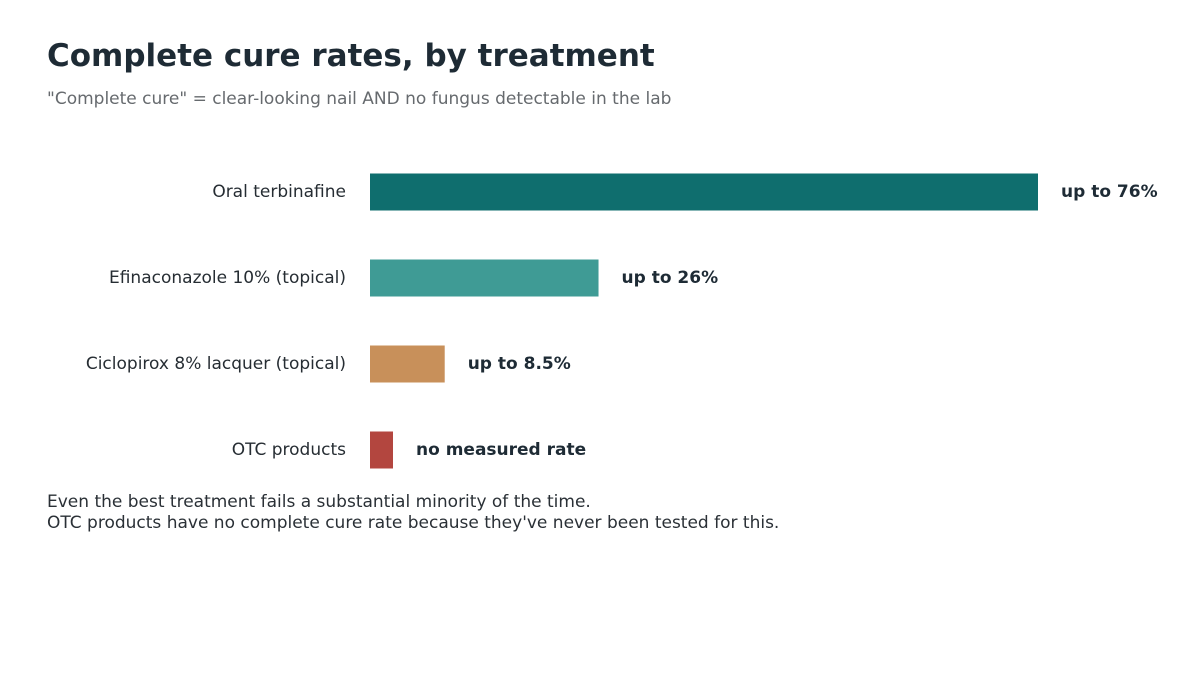  Describe the element at coordinates (289, 450) in the screenshot. I see `category-label: OTC products` at that location.